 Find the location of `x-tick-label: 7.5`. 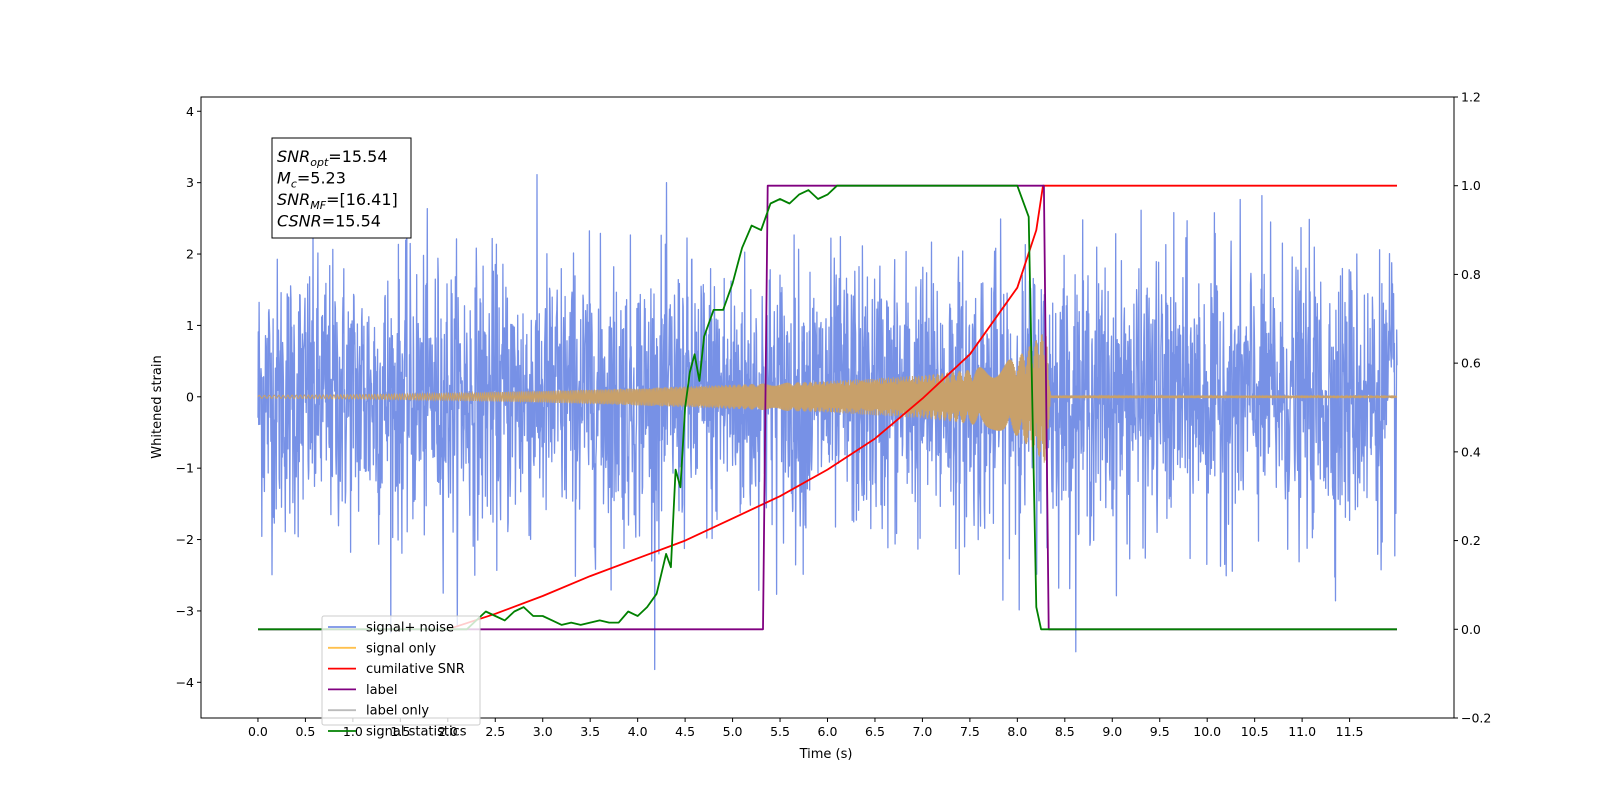

x-tick-label: 7.5 is located at coordinates (970, 731).